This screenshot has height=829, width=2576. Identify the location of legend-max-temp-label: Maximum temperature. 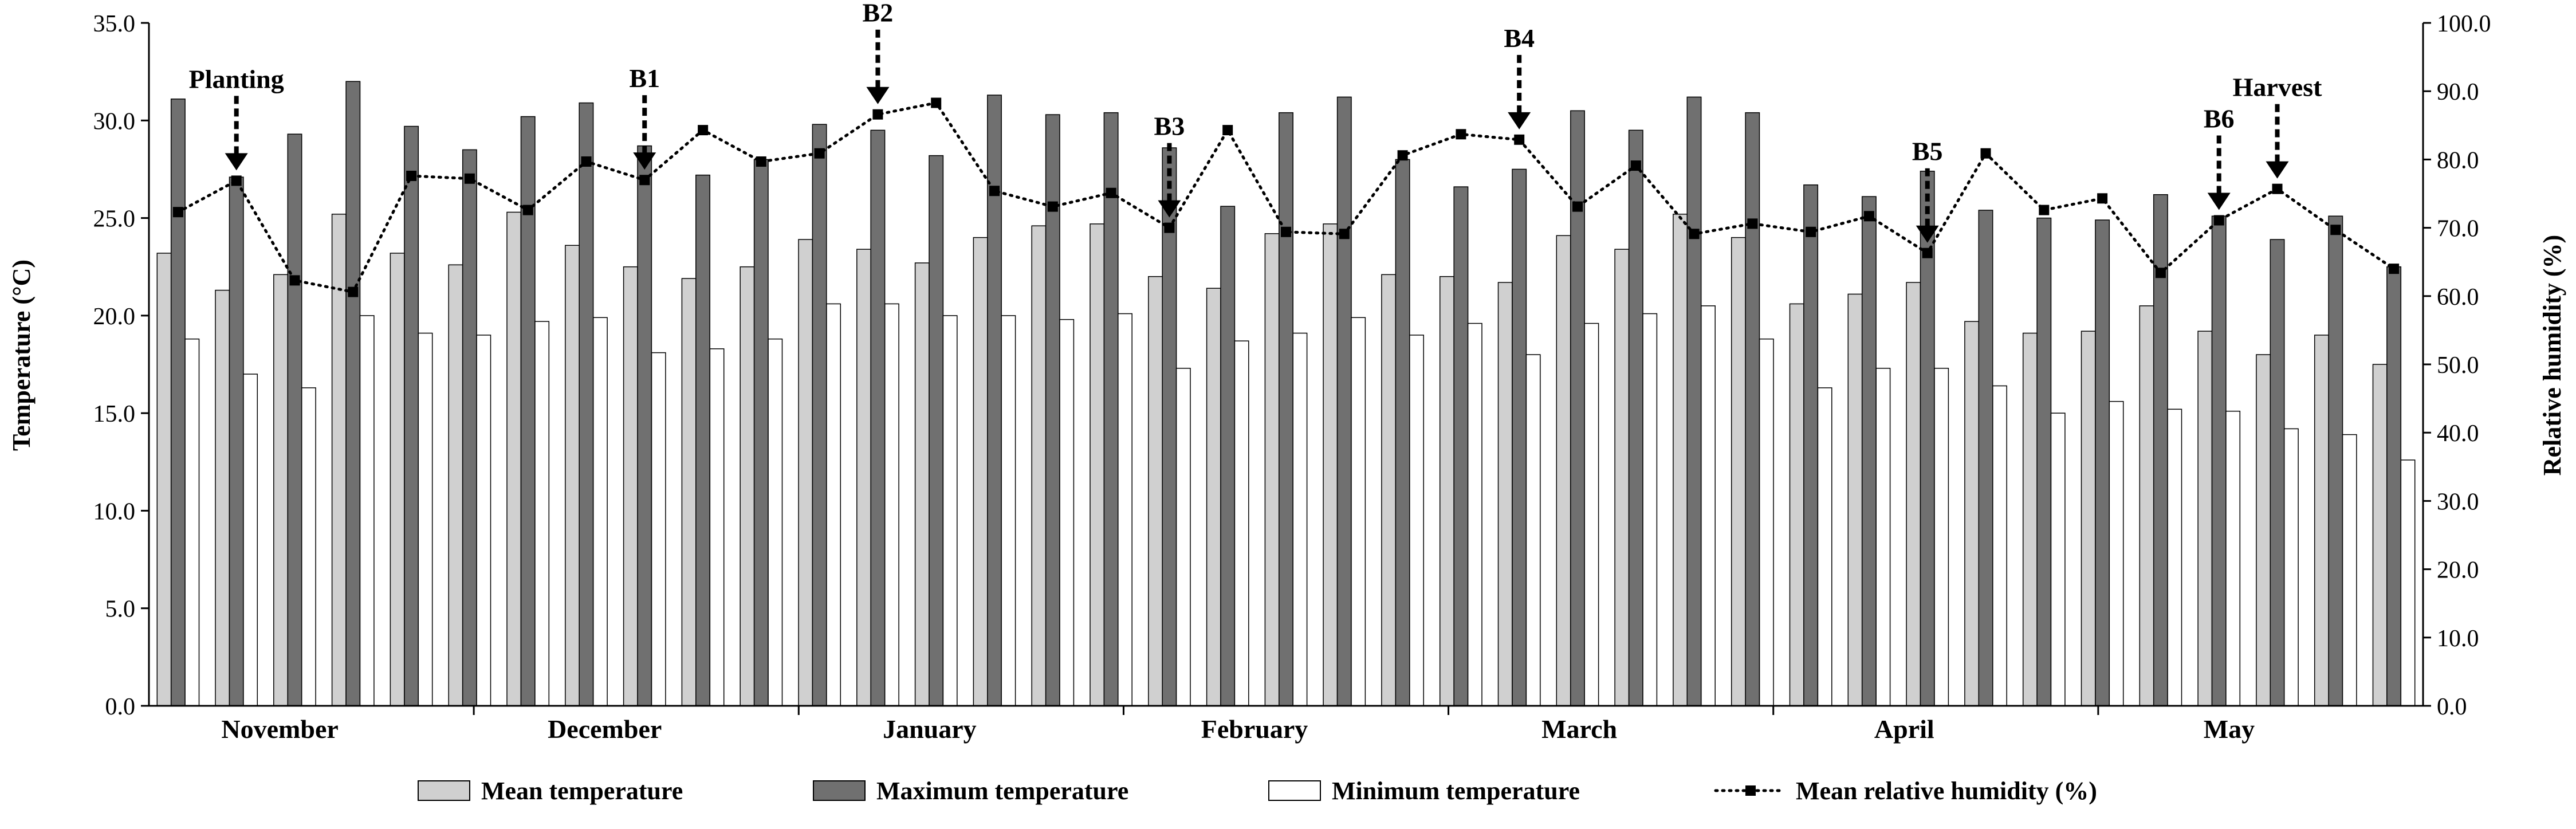
(1002, 791).